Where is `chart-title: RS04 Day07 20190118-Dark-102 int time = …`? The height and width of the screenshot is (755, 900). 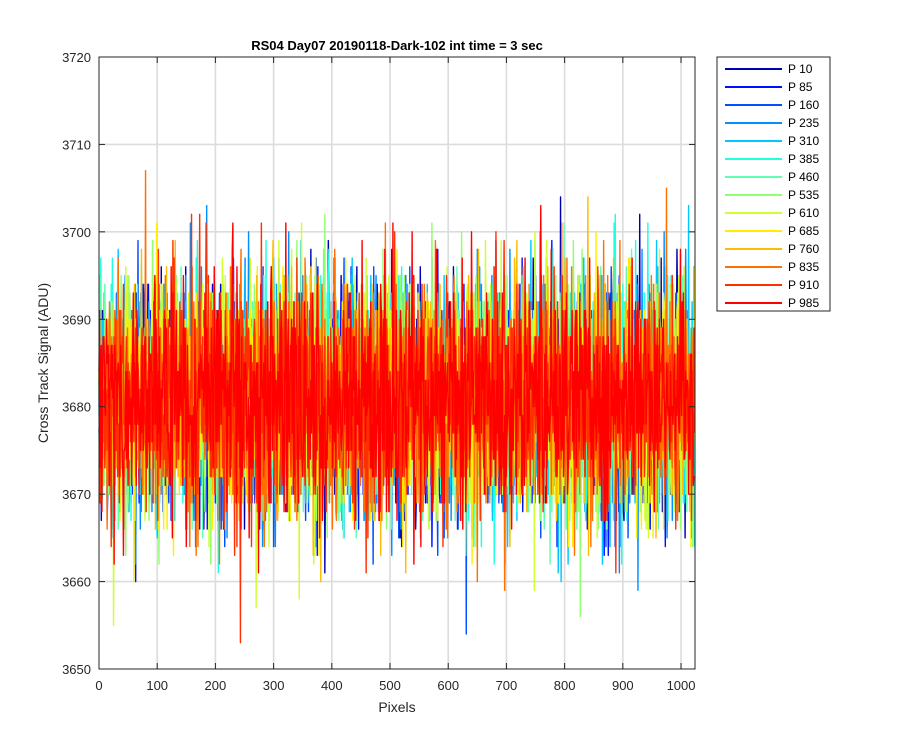 chart-title: RS04 Day07 20190118-Dark-102 int time = … is located at coordinates (397, 45).